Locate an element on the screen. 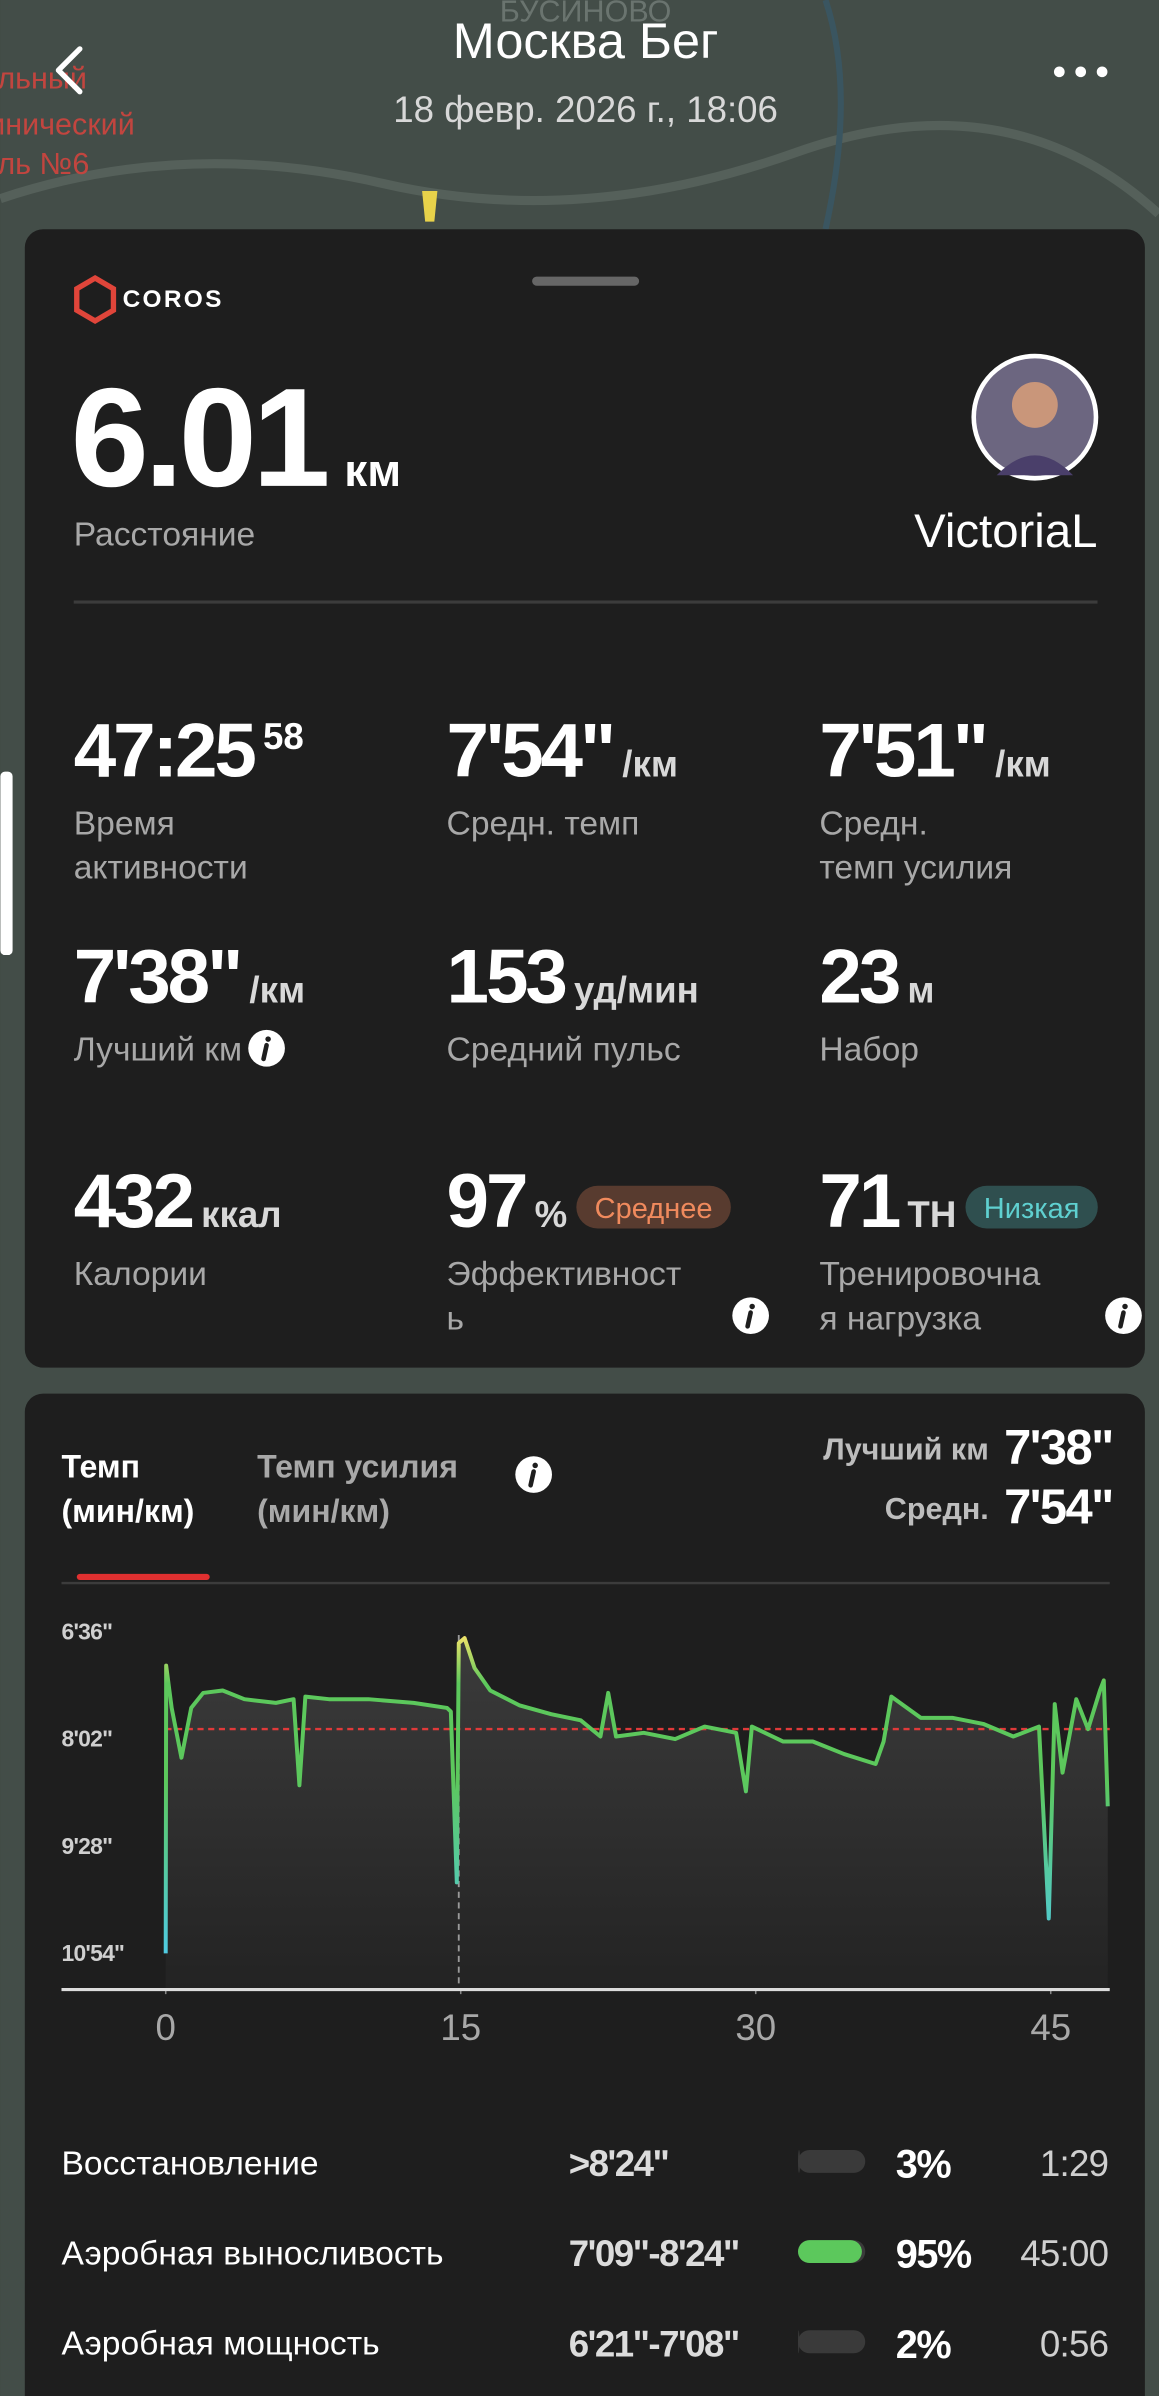 The width and height of the screenshot is (1159, 2396). tab-indicator is located at coordinates (143, 1577).